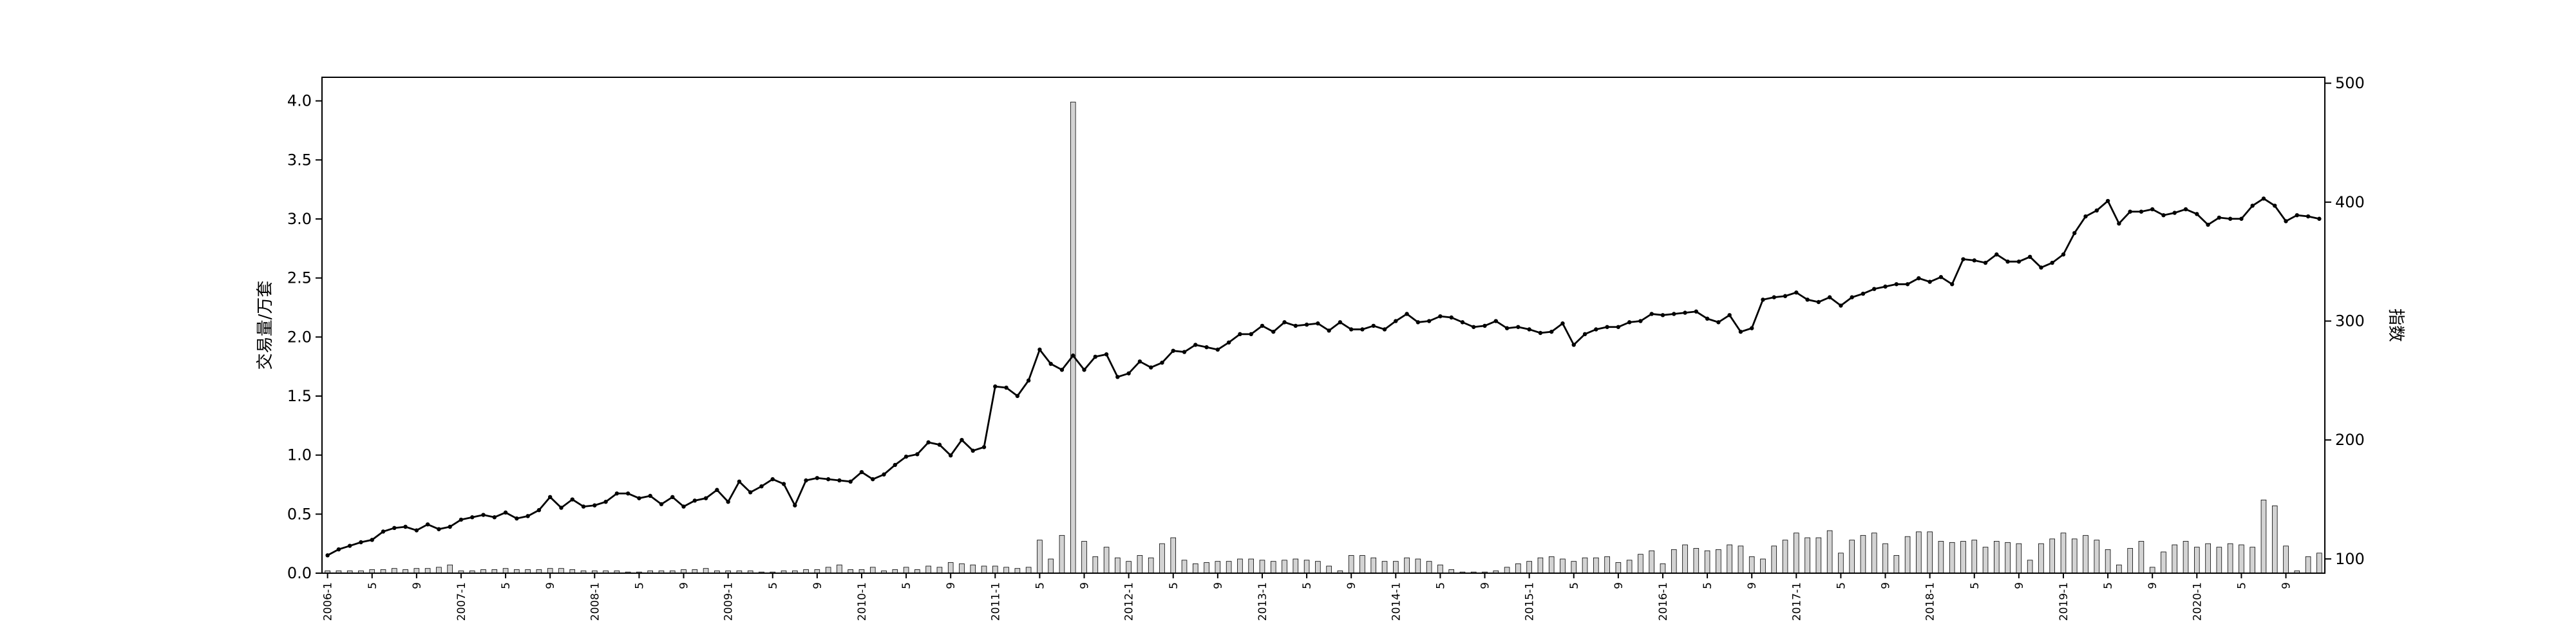  What do you see at coordinates (1531, 602) in the screenshot?
I see `x-tick-label: 2015-1` at bounding box center [1531, 602].